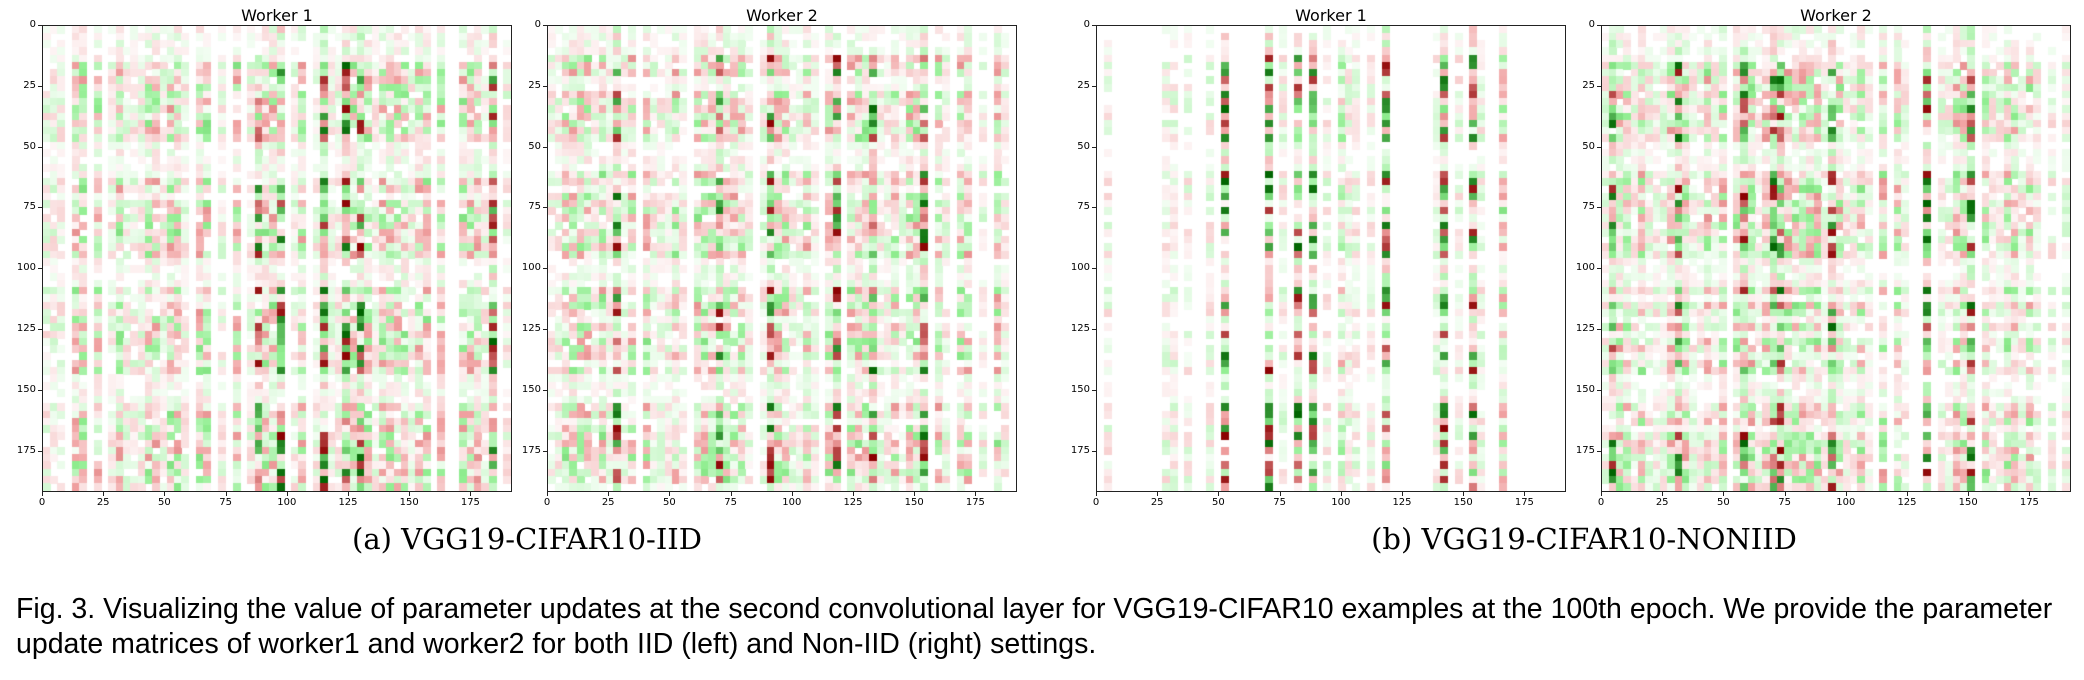 Image resolution: width=2084 pixels, height=680 pixels. Describe the element at coordinates (1836, 15) in the screenshot. I see `panel-title-noniid-worker2: Worker 2` at that location.